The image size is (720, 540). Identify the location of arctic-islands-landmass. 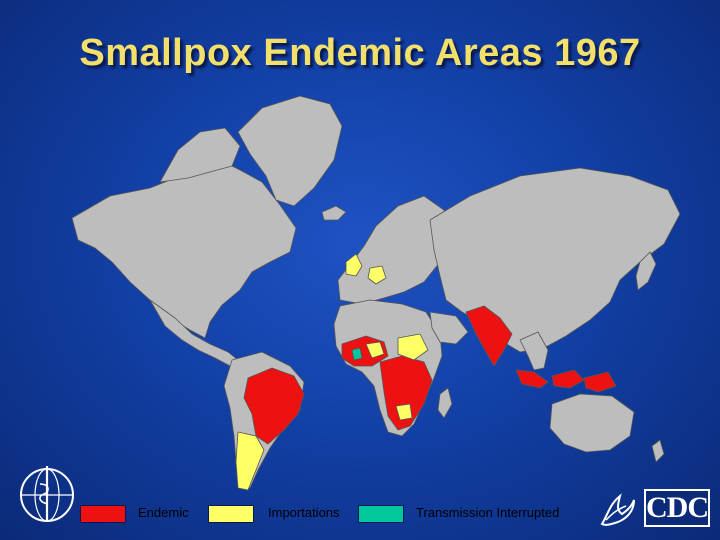
(200, 155).